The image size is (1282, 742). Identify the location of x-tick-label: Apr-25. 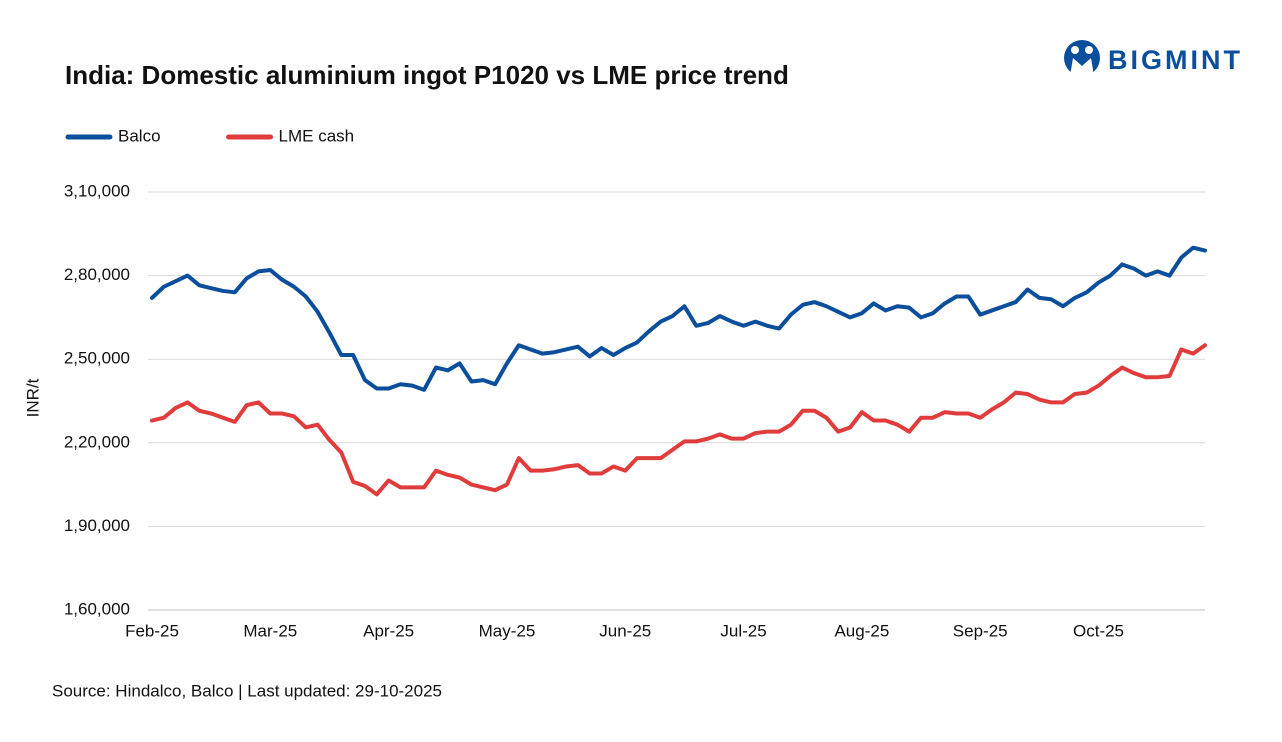
(388, 630).